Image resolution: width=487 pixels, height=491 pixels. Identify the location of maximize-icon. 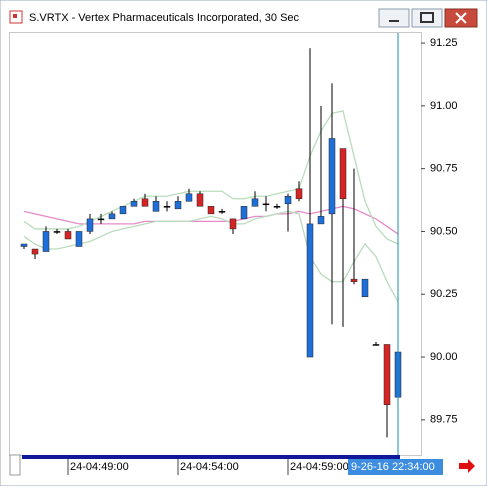
(427, 17).